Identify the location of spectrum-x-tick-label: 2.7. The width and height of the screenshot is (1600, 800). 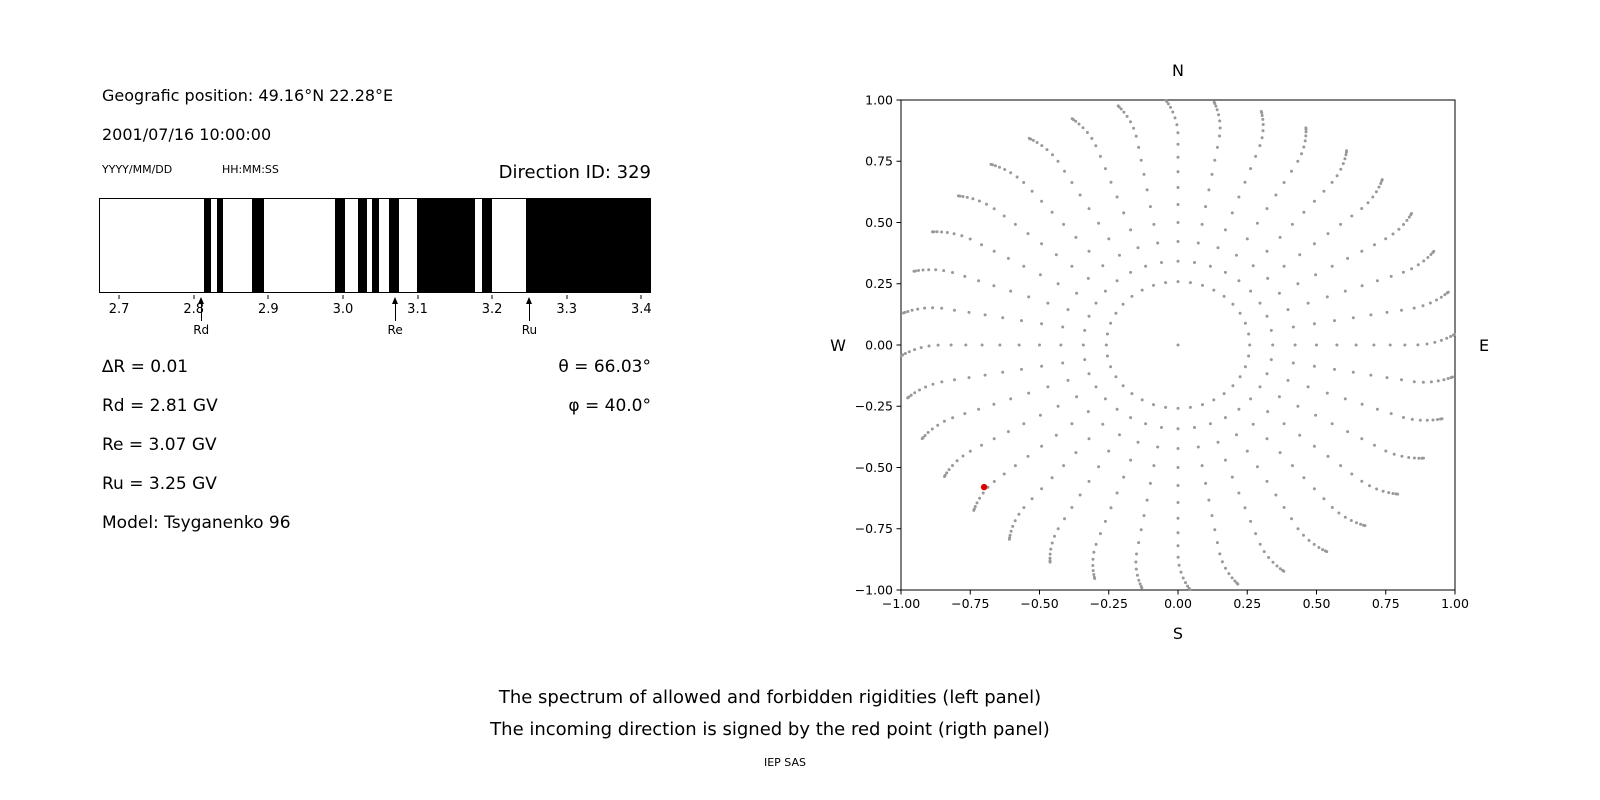
(119, 309).